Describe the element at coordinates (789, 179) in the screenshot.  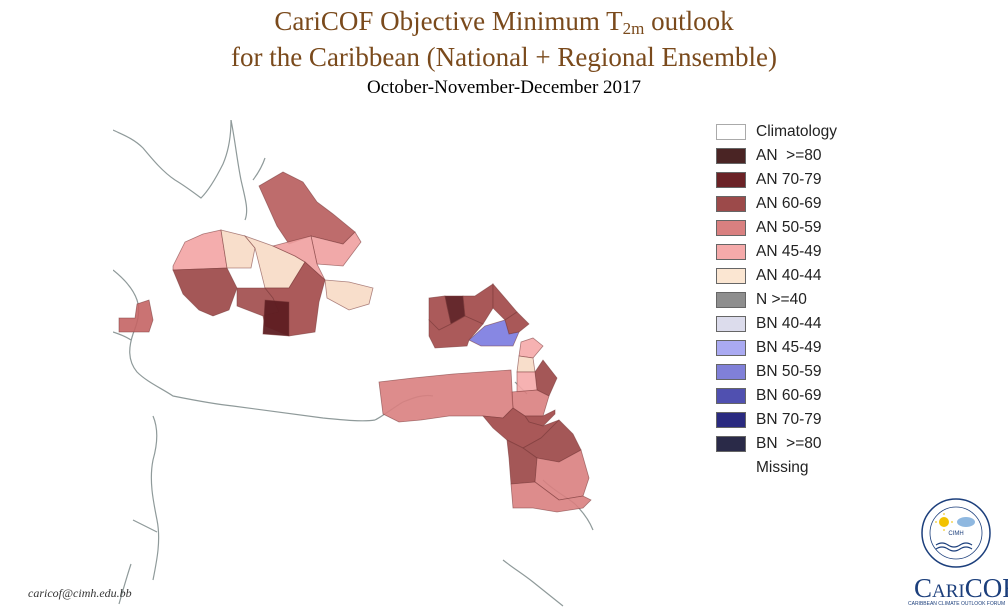
I see `legend-label: AN 70-79` at that location.